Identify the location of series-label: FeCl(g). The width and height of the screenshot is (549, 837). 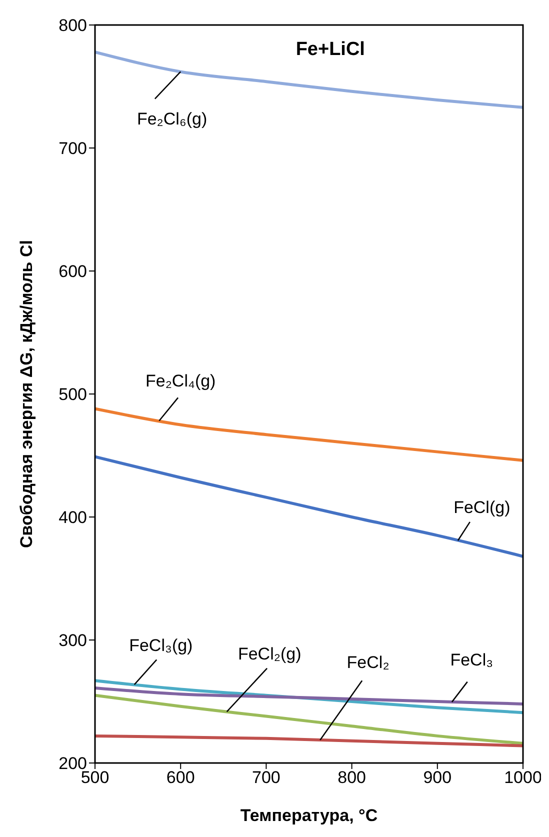
(482, 508).